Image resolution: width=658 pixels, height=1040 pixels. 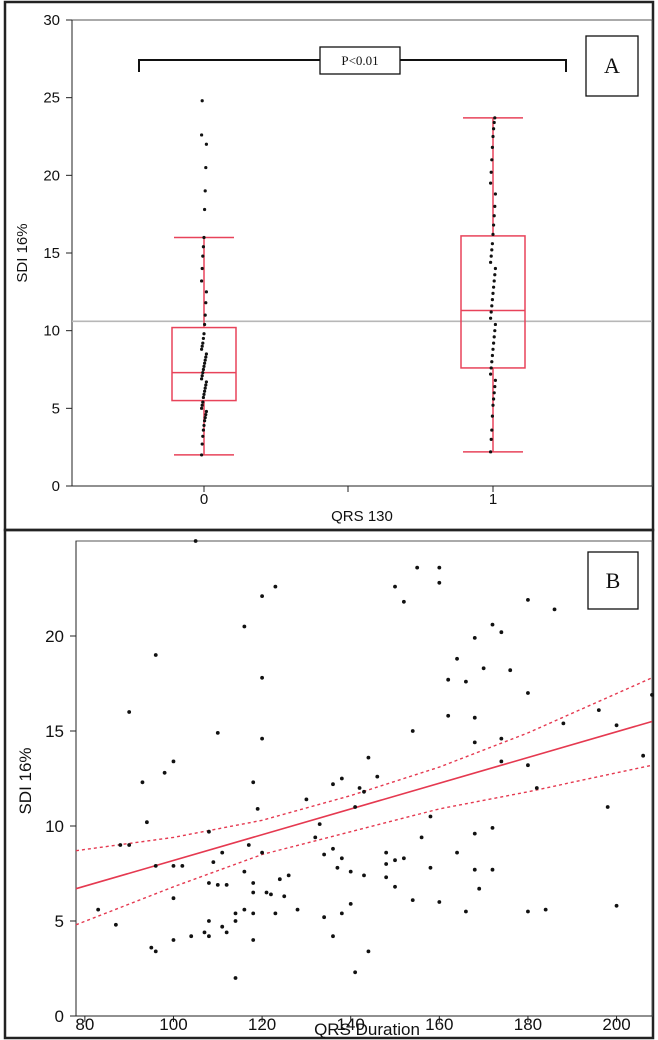 What do you see at coordinates (54, 636) in the screenshot?
I see `panel-b-y-tick-label: 20` at bounding box center [54, 636].